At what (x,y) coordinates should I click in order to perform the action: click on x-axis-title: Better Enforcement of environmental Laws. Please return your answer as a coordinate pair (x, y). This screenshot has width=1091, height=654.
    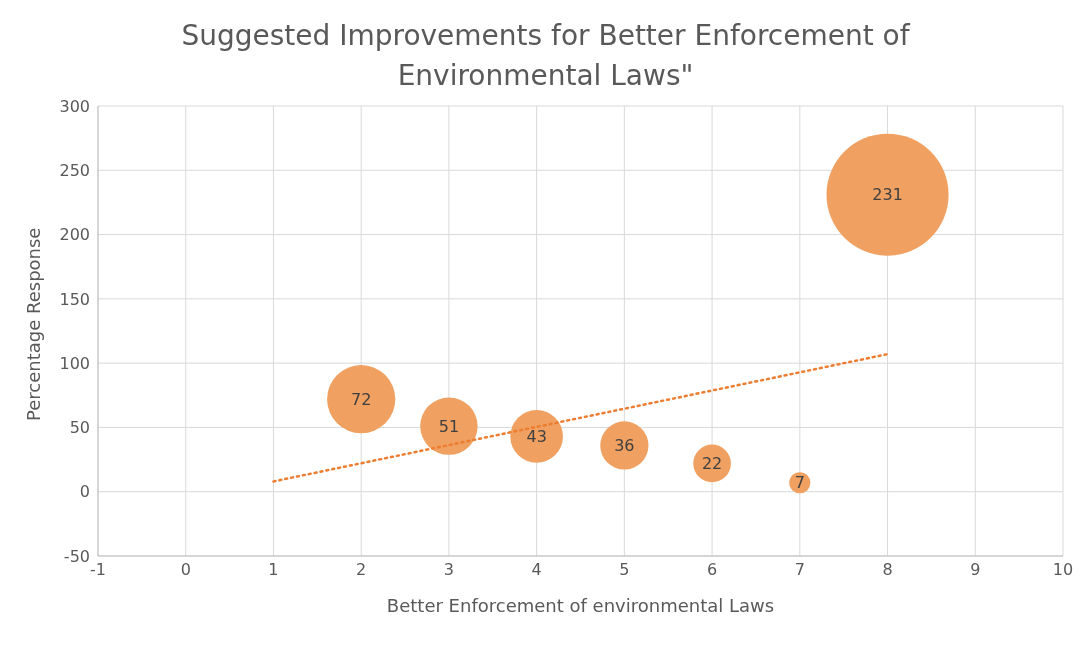
    Looking at the image, I should click on (580, 605).